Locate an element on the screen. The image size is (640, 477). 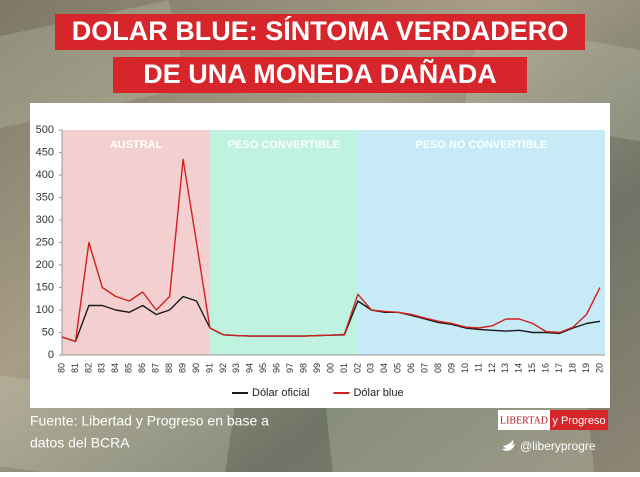
x-tick-label: 04 is located at coordinates (384, 368).